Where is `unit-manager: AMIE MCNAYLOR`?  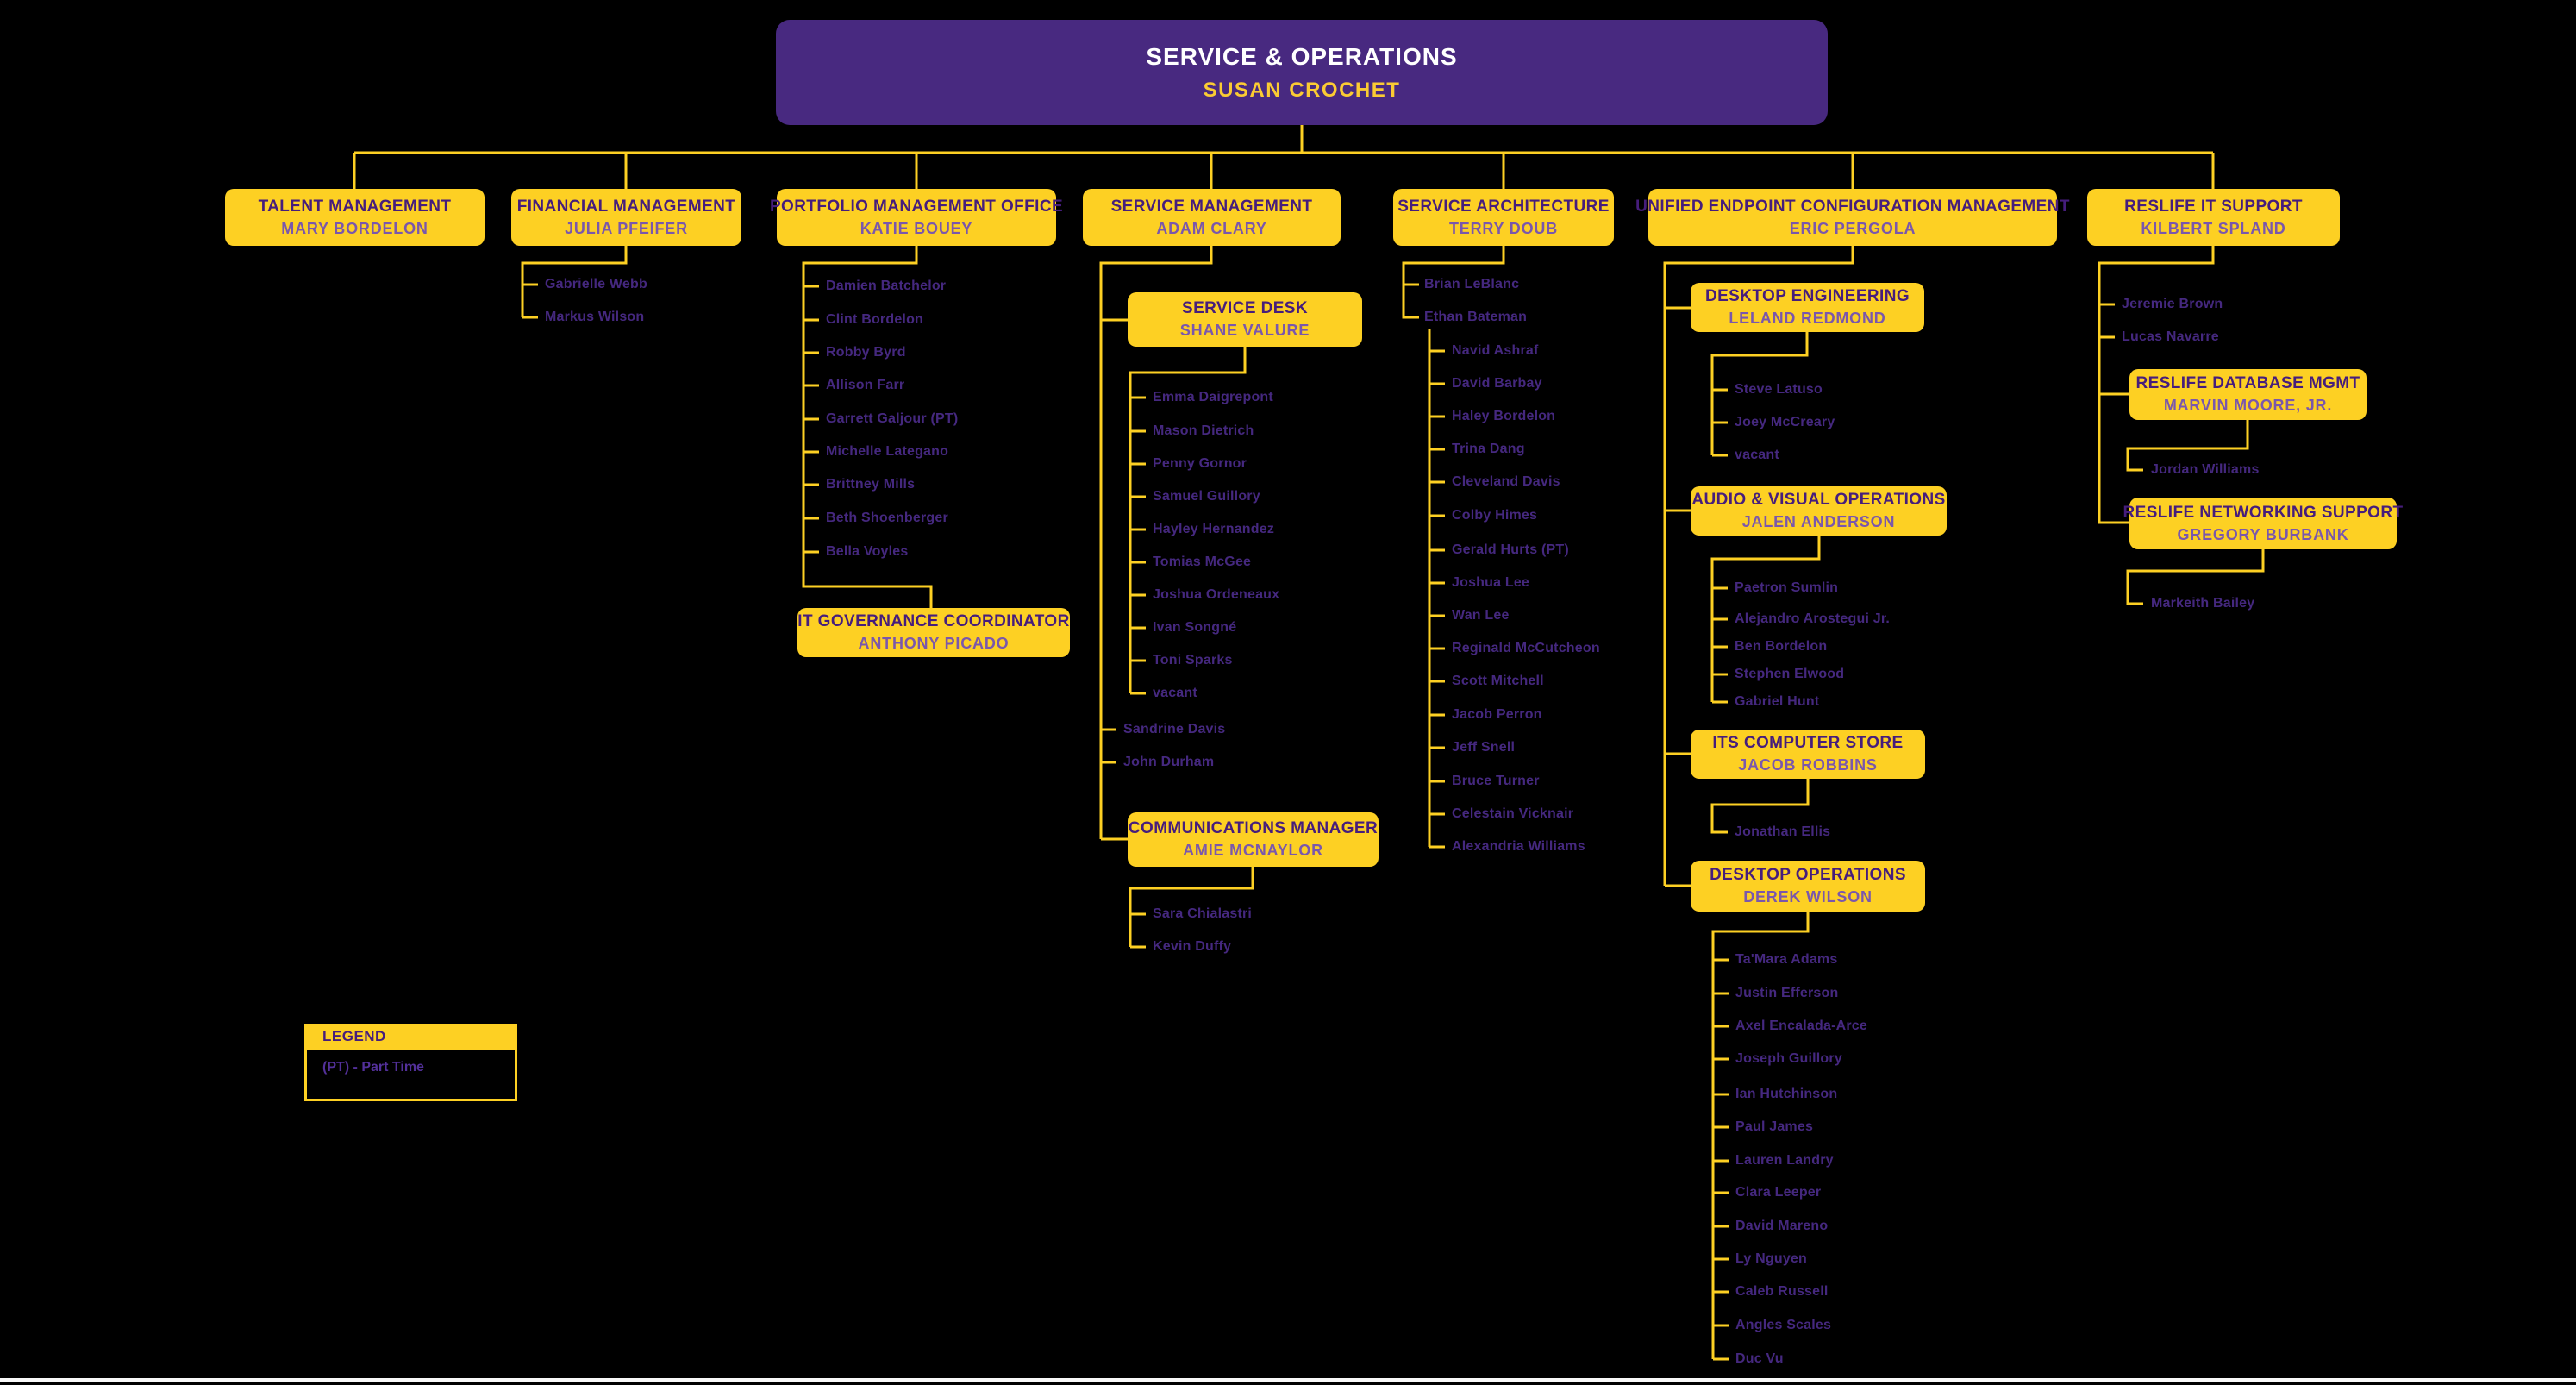
unit-manager: AMIE MCNAYLOR is located at coordinates (1253, 850).